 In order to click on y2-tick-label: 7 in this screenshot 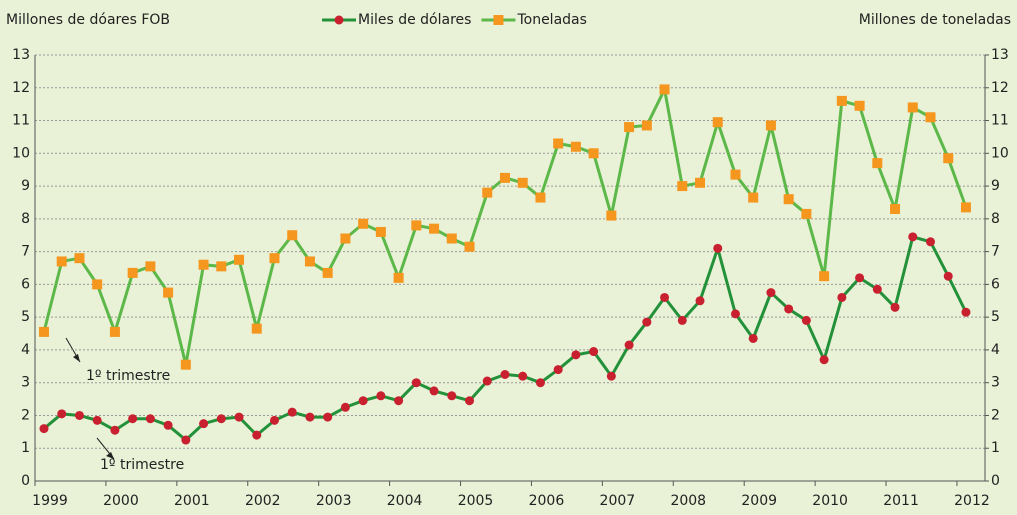, I will do `click(995, 252)`.